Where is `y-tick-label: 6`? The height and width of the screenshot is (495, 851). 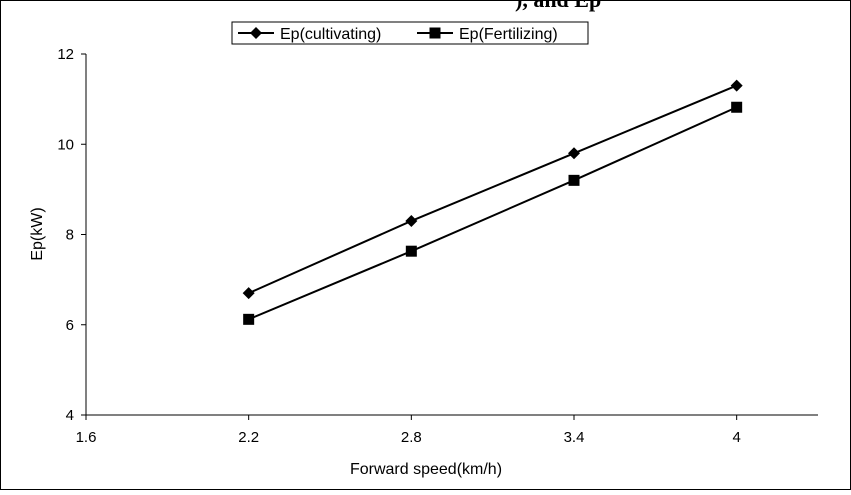 y-tick-label: 6 is located at coordinates (70, 325).